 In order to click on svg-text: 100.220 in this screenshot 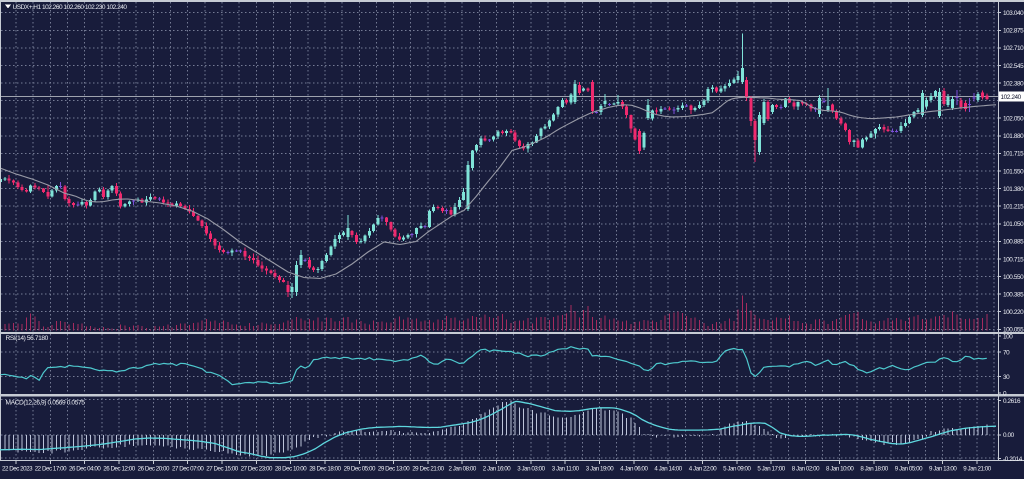, I will do `click(1013, 312)`.